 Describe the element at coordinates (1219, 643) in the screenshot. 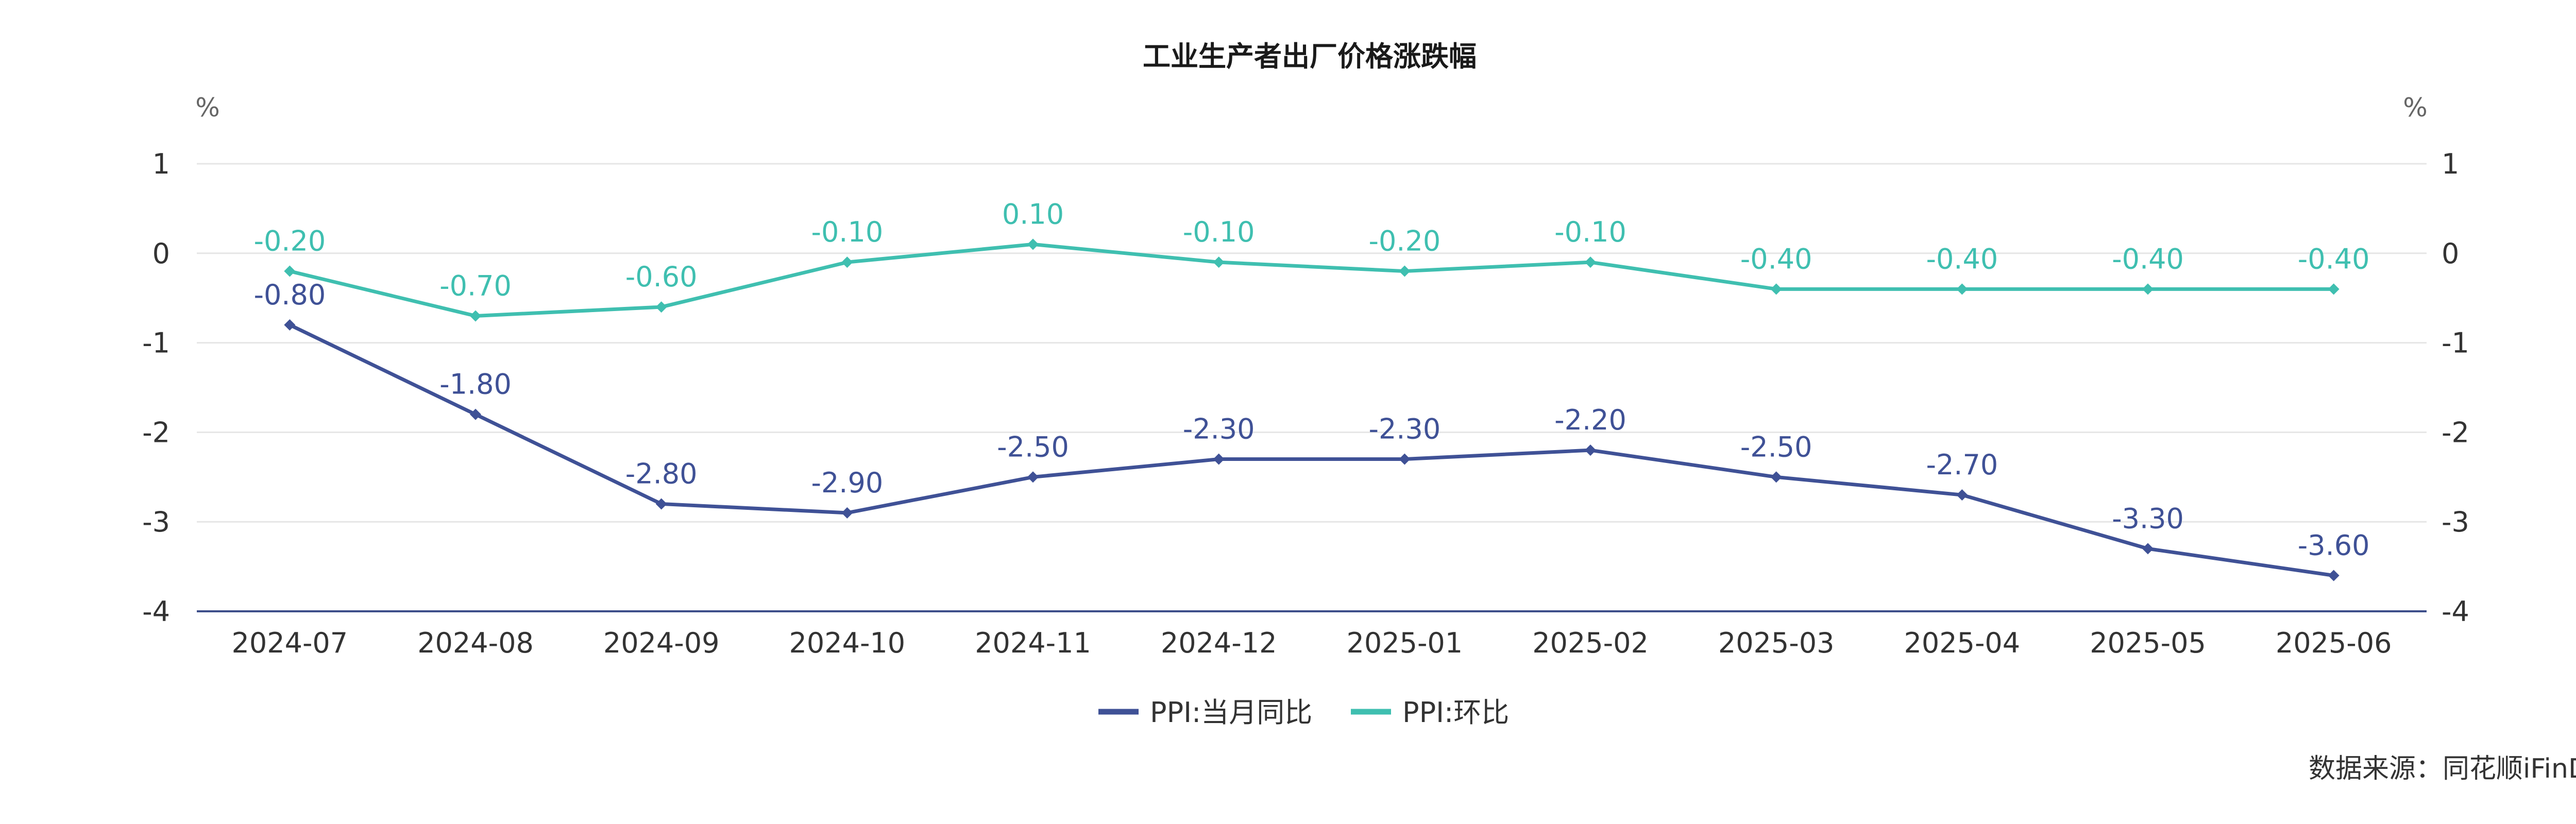

I see `x-tick-label: 2024-12` at that location.